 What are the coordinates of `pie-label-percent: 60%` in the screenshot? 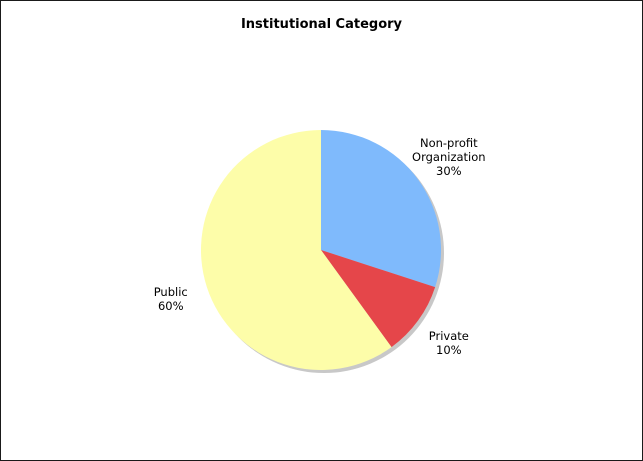 It's located at (171, 306).